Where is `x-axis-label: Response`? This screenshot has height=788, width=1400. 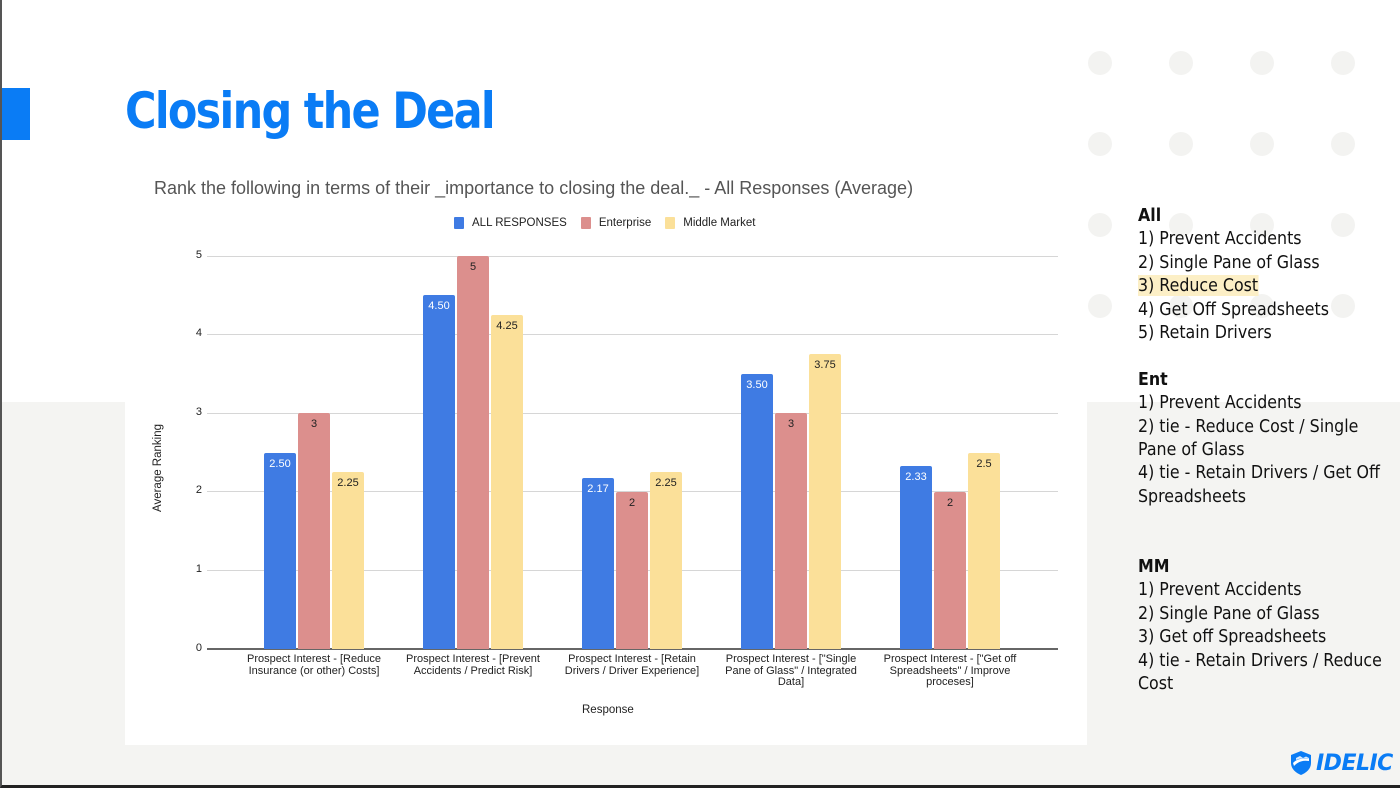 x-axis-label: Response is located at coordinates (608, 710).